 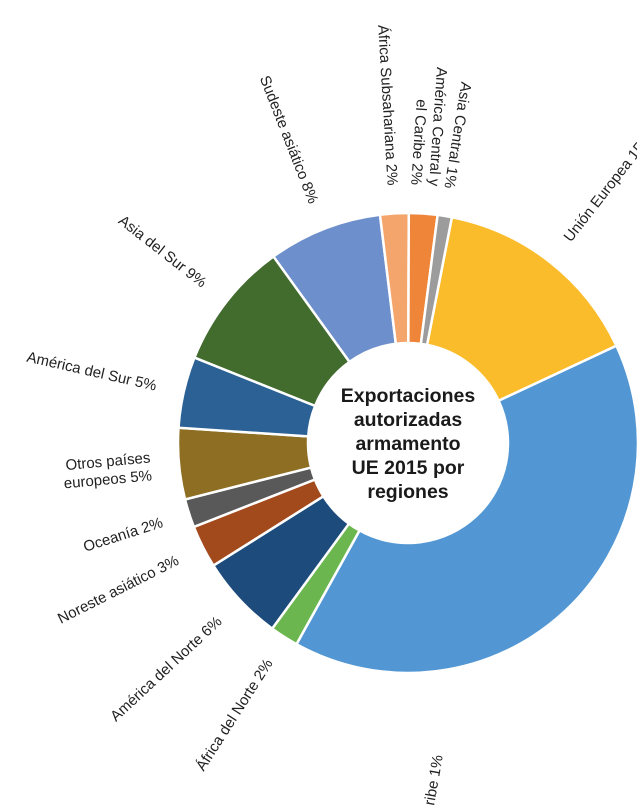 What do you see at coordinates (387, 105) in the screenshot?
I see `slice-label-africa-subsahariana: África Subsahariana 2%` at bounding box center [387, 105].